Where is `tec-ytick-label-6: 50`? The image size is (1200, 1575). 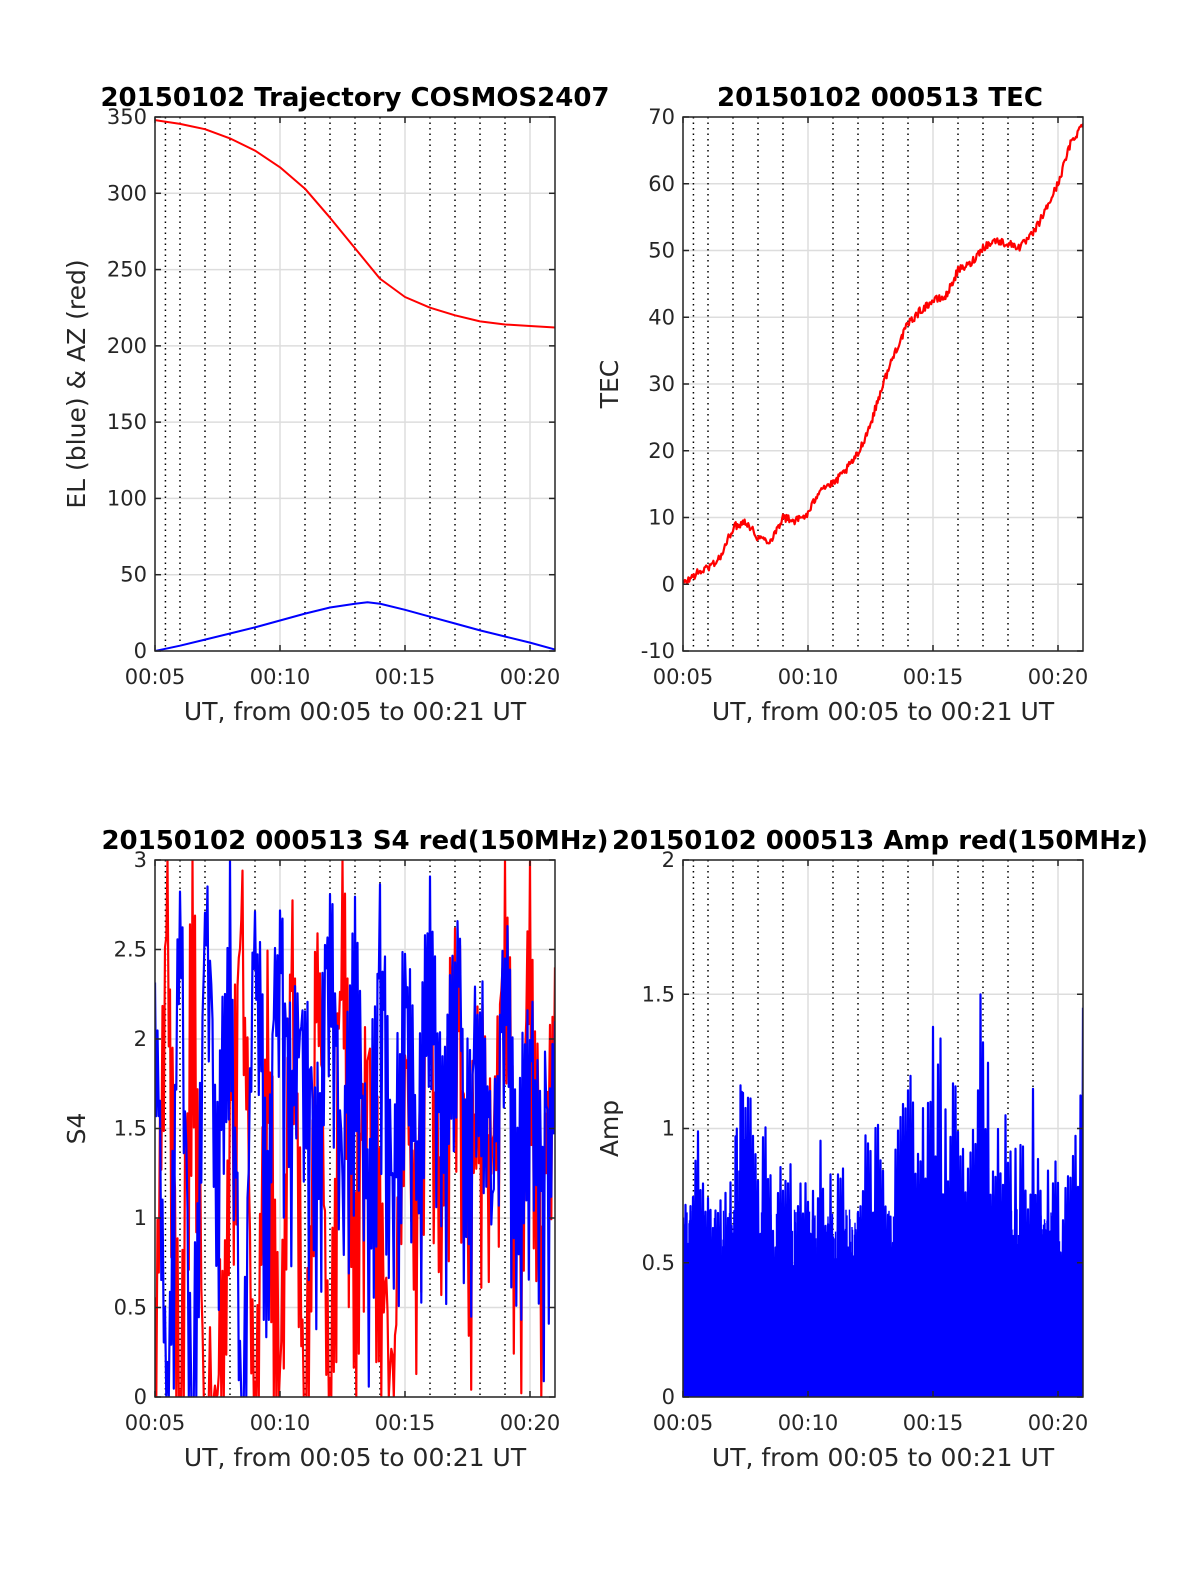 tec-ytick-label-6: 50 is located at coordinates (661, 251).